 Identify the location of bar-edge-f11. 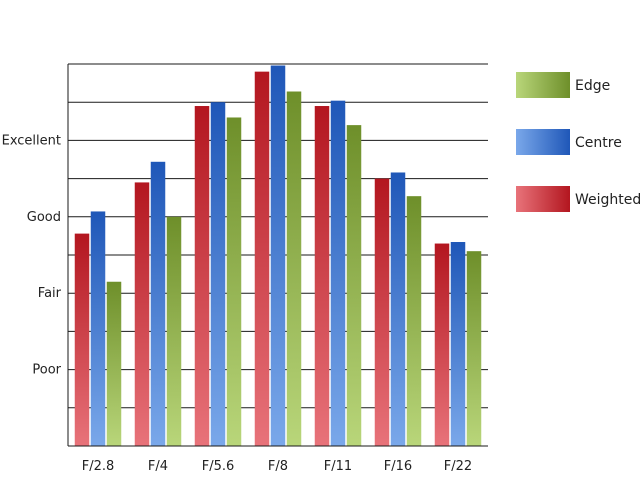
(354, 286).